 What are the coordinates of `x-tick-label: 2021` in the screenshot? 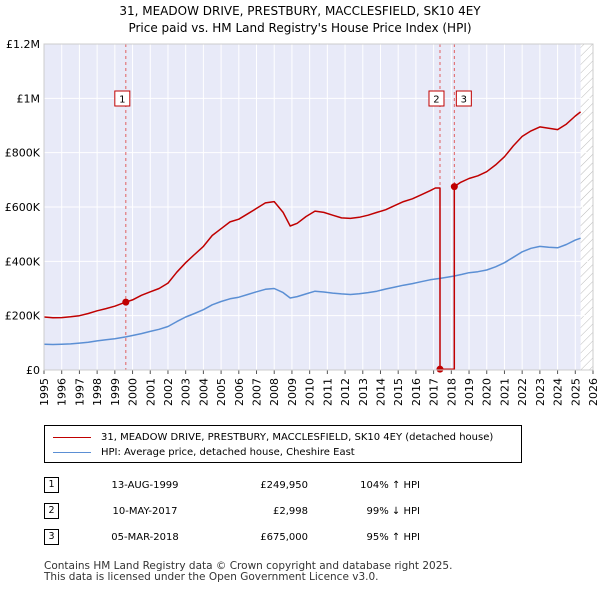 It's located at (504, 392).